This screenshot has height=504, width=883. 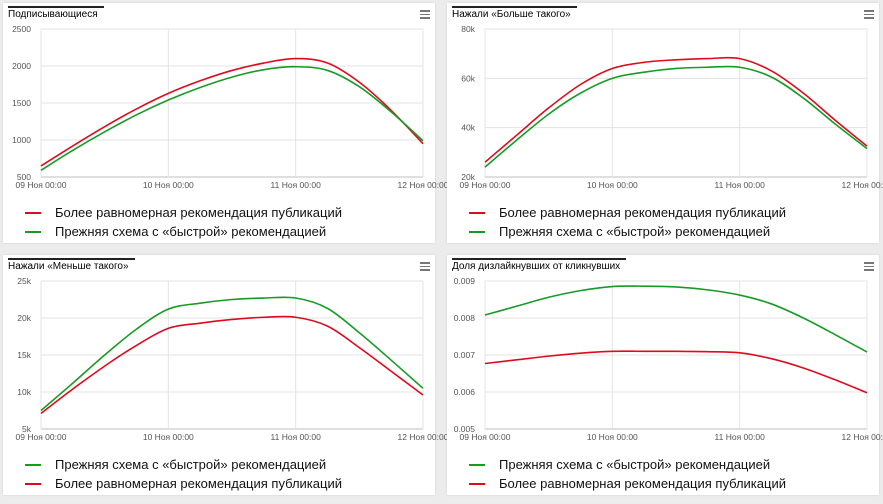 I want to click on y-tick-label: 0.008, so click(x=465, y=318).